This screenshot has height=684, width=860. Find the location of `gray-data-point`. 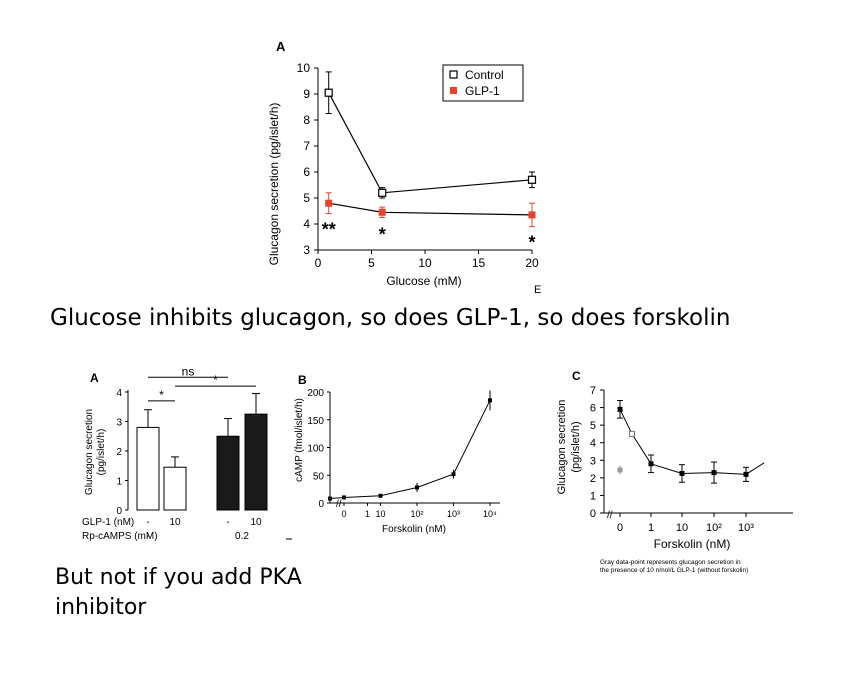

gray-data-point is located at coordinates (620, 470).